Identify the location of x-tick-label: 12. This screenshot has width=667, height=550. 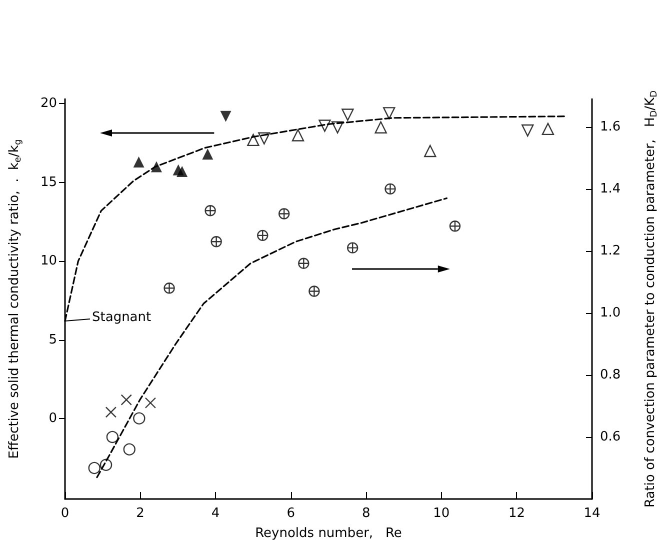
(516, 513).